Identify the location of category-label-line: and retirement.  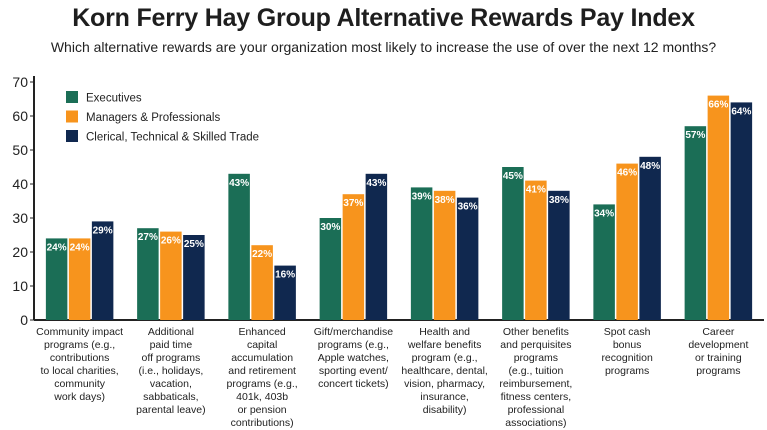
(262, 371).